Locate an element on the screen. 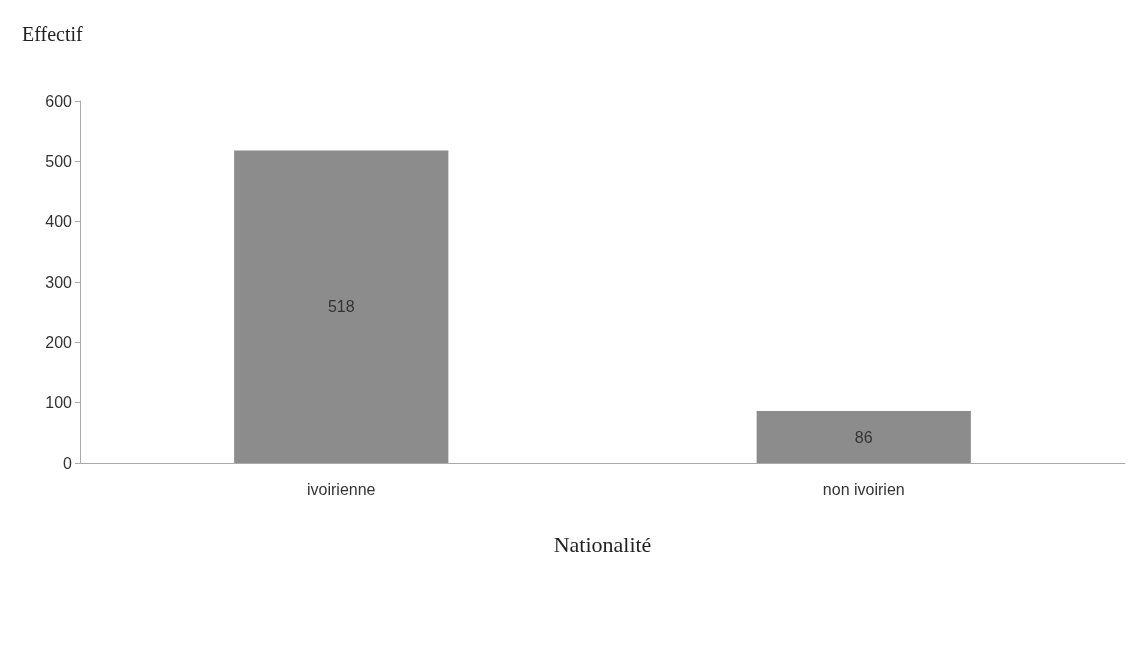  y-tick-label: 200 is located at coordinates (59, 342).